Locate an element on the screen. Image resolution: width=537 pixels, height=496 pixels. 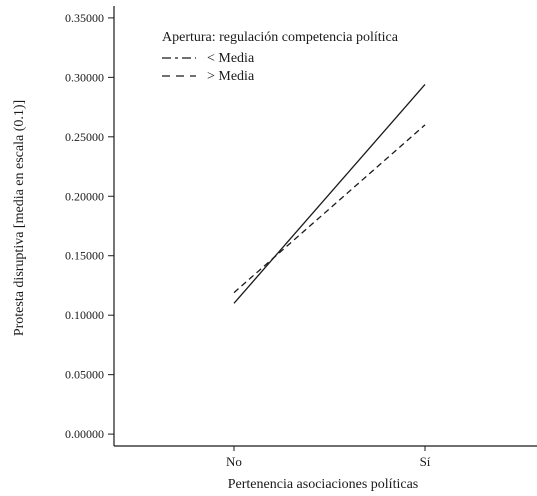
y-tick-label: 0.15000 is located at coordinates (84, 256).